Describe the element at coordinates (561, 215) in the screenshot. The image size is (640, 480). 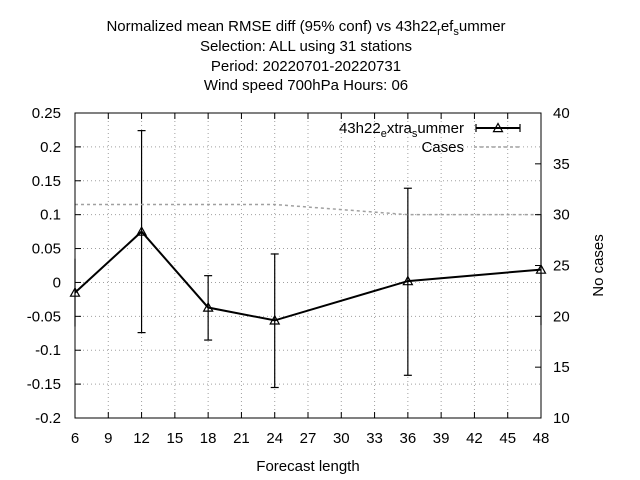
I see `y2-tick-label: 30` at that location.